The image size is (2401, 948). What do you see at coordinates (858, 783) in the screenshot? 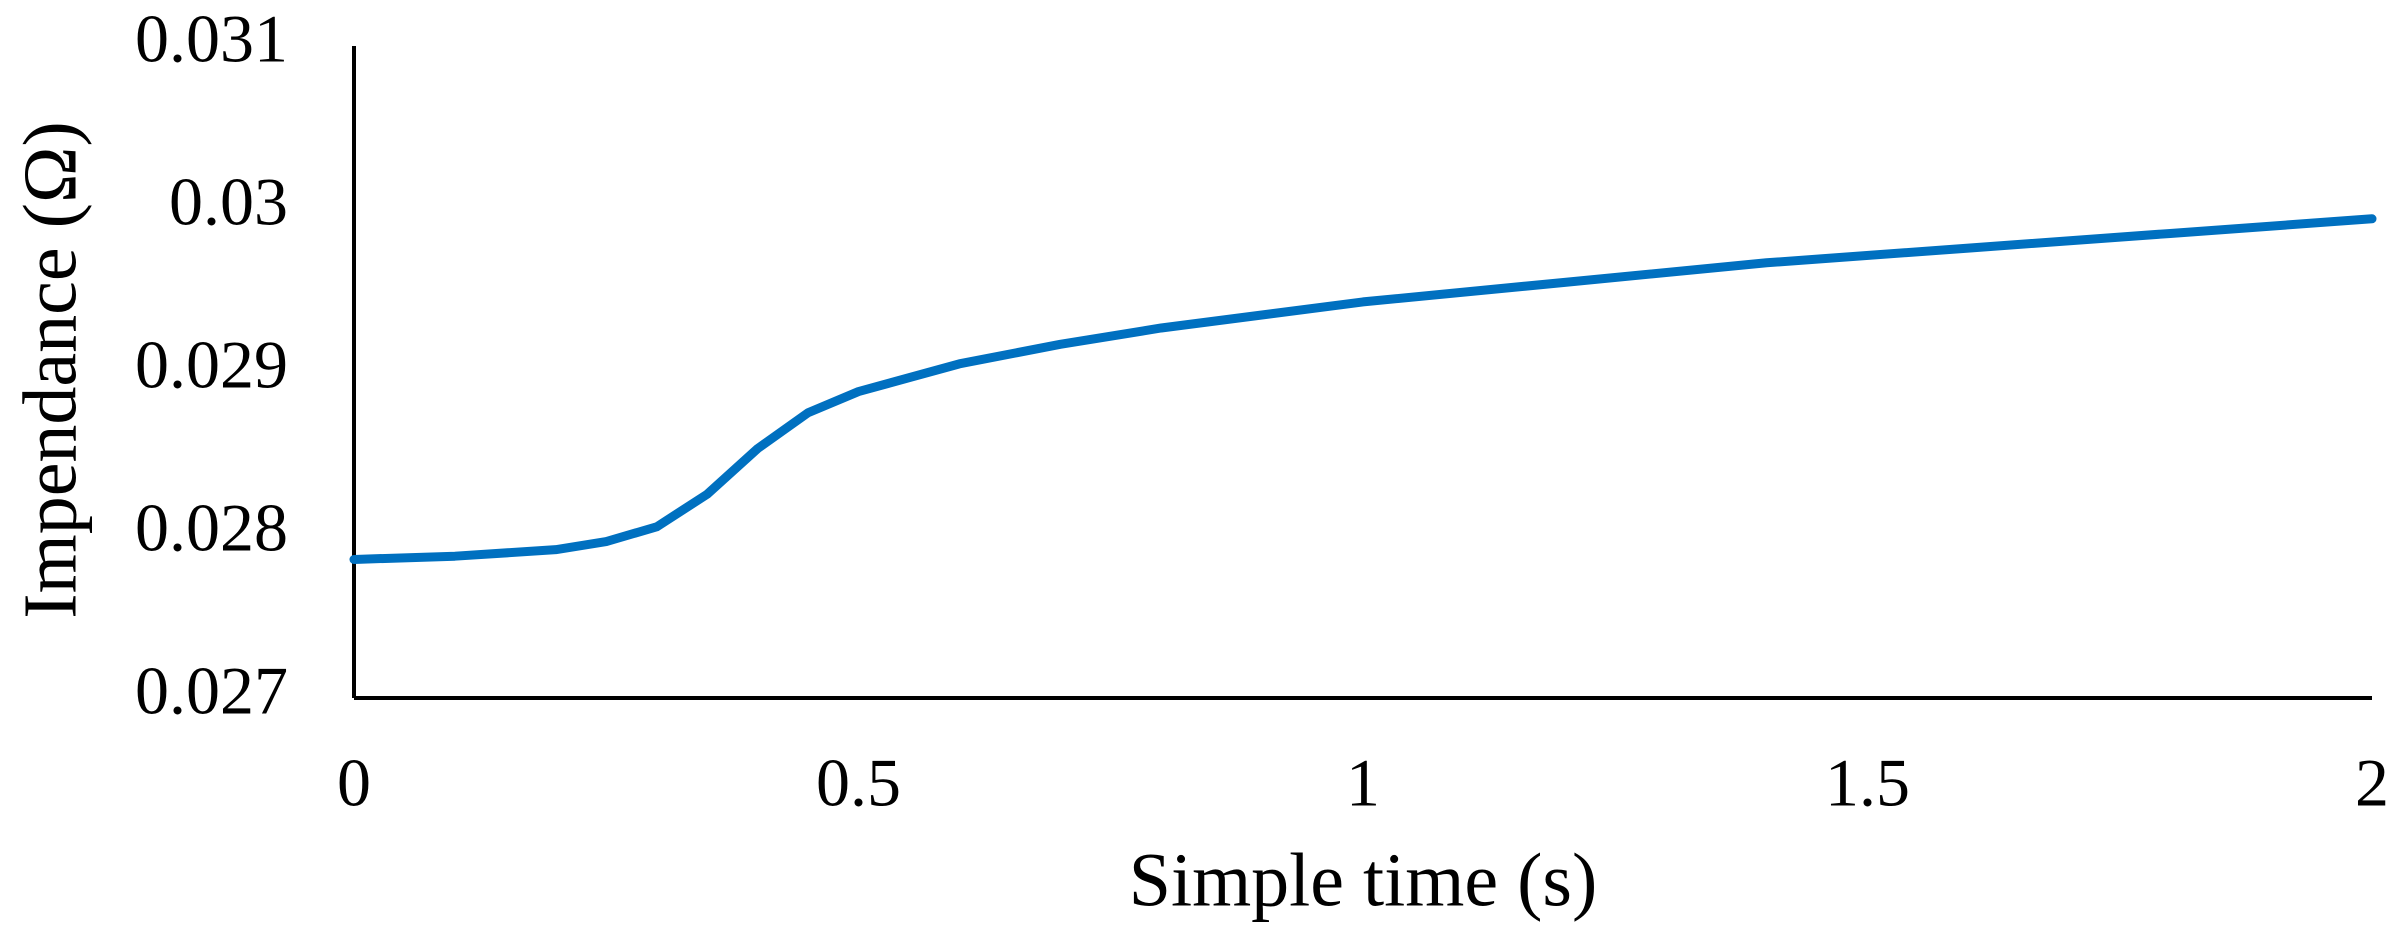
I see `x-tick-label: 0.5` at bounding box center [858, 783].